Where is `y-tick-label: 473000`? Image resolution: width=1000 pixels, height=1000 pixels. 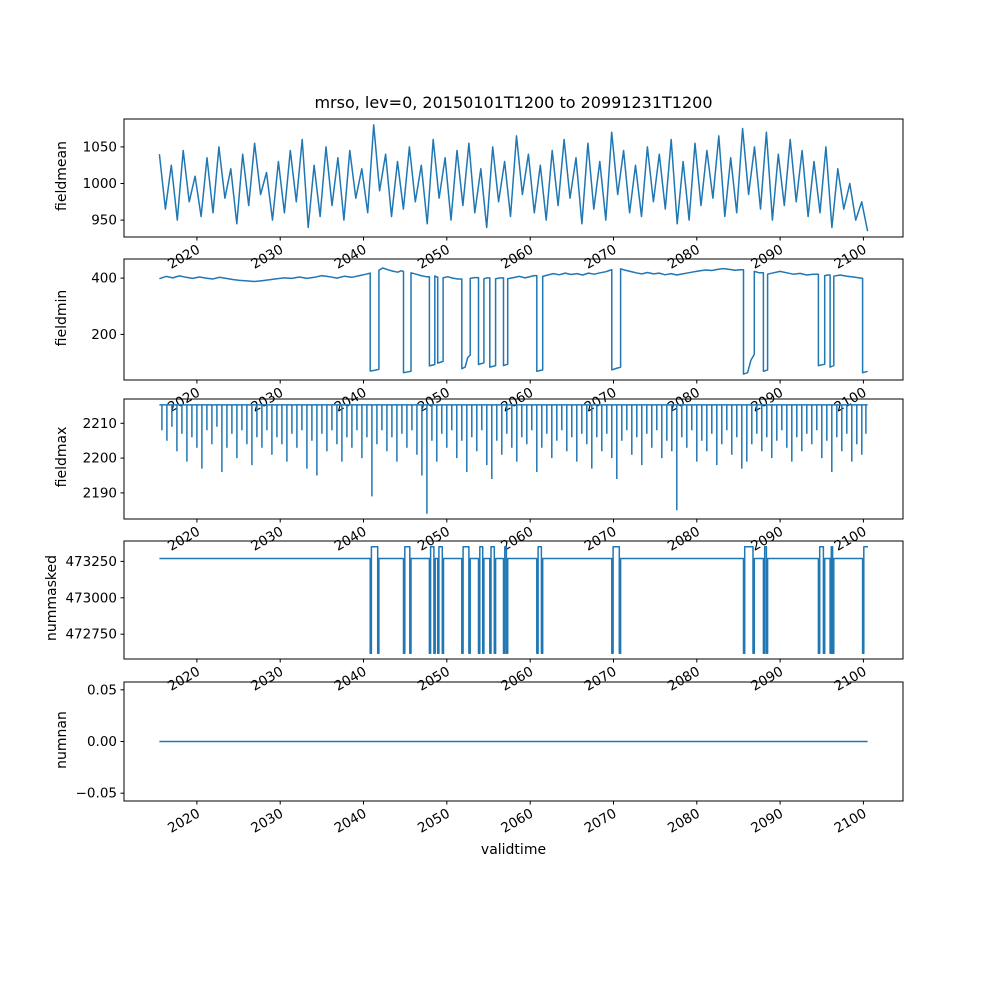 y-tick-label: 473000 is located at coordinates (91, 598).